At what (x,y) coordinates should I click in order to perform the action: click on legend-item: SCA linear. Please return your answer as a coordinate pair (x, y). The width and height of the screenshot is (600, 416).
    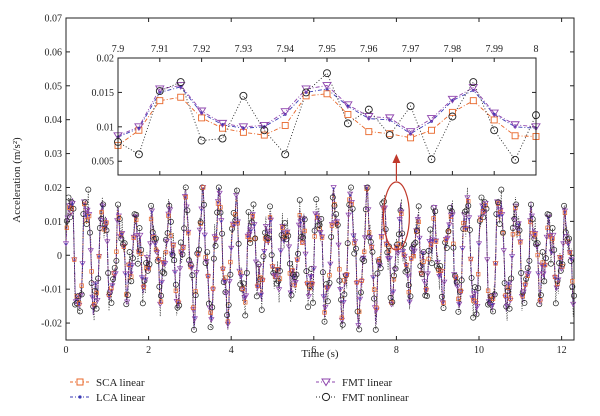
    Looking at the image, I should click on (107, 383).